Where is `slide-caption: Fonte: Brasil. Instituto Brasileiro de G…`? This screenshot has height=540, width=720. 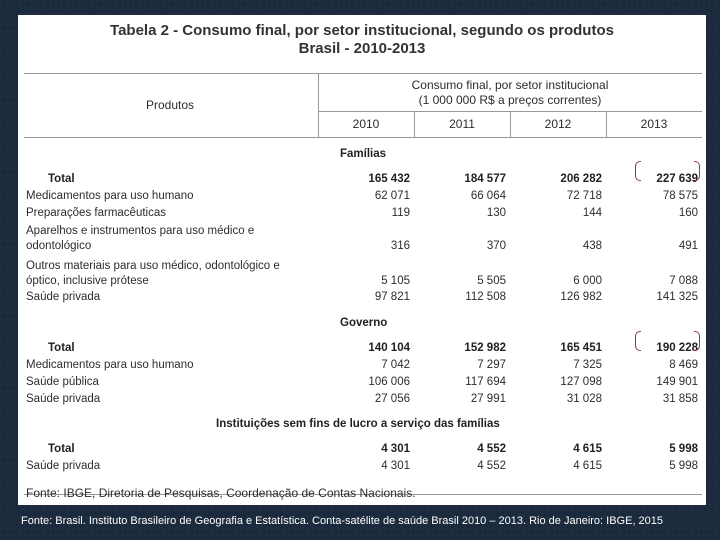 slide-caption: Fonte: Brasil. Instituto Brasileiro de G… is located at coordinates (342, 521).